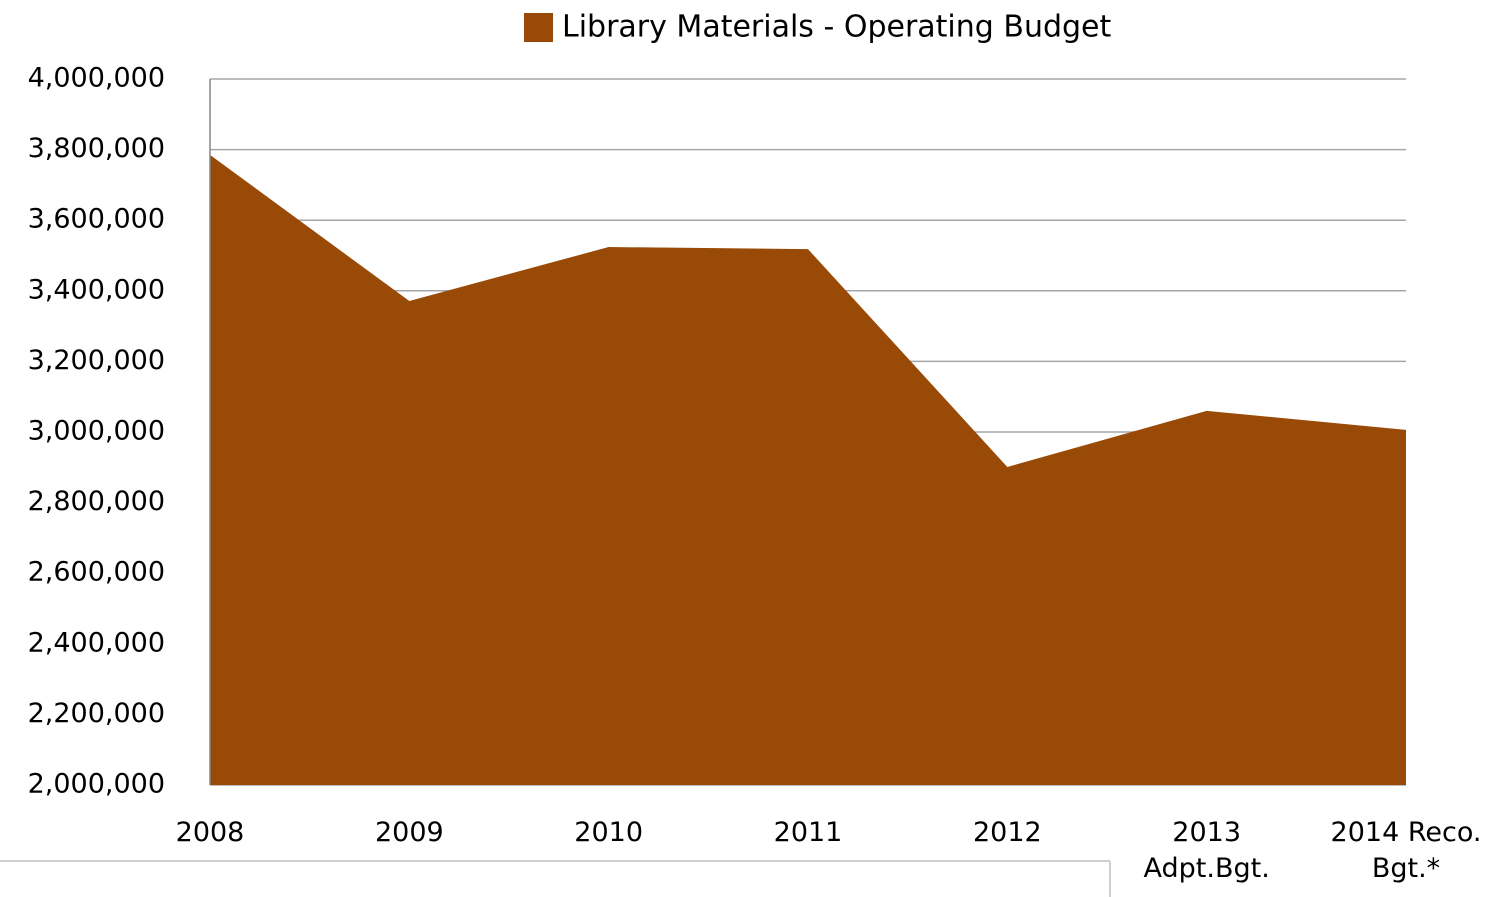 Image resolution: width=1494 pixels, height=897 pixels. Describe the element at coordinates (96, 713) in the screenshot. I see `y-tick-label: 2,200,000` at that location.